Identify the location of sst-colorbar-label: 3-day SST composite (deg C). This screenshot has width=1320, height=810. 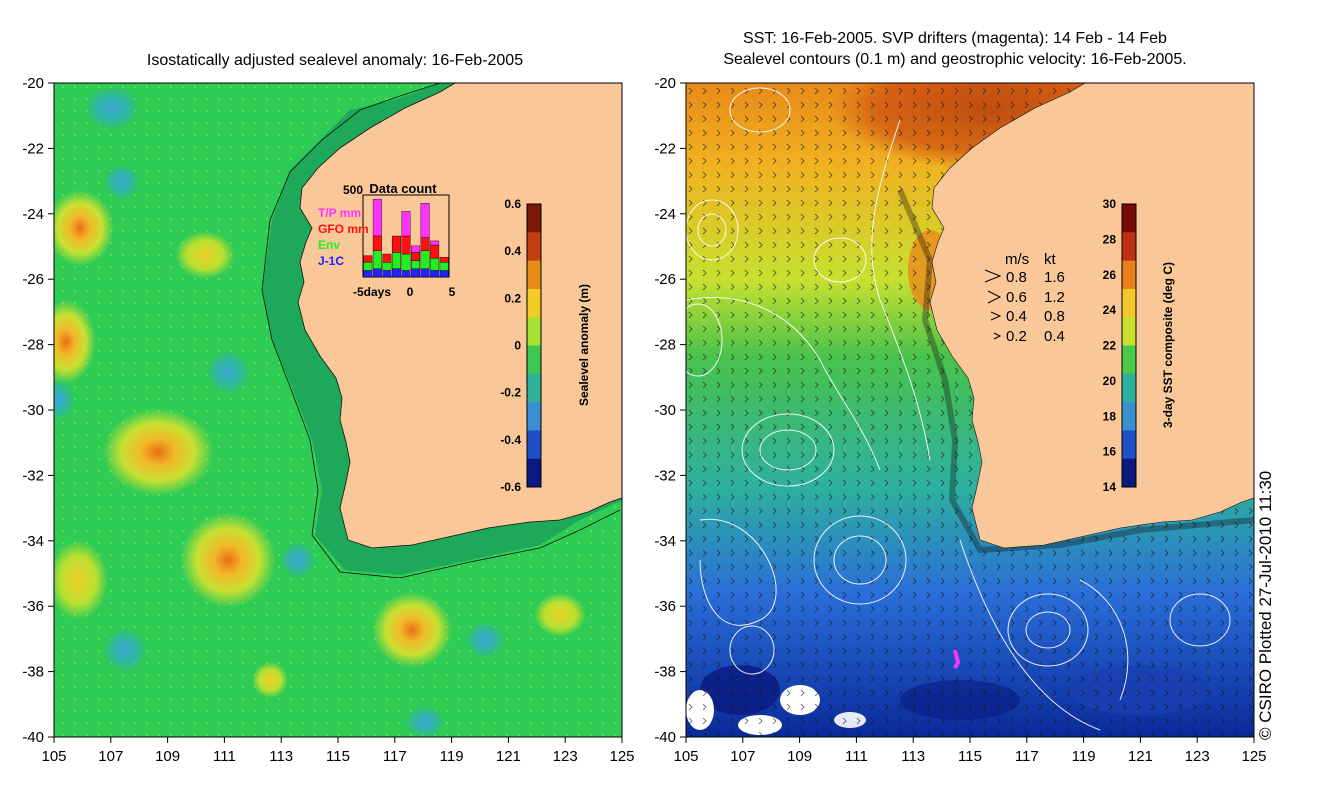
(1168, 345).